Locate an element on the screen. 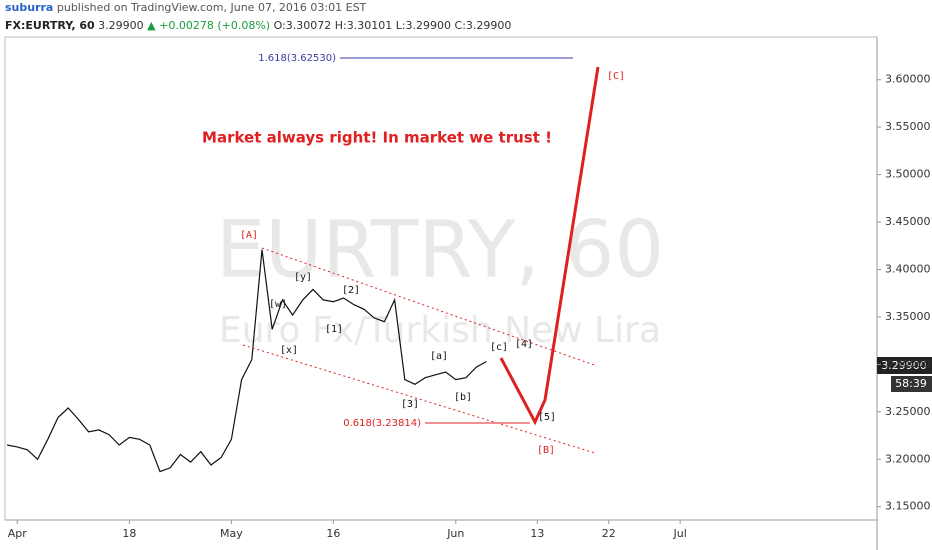 The height and width of the screenshot is (550, 932). price-tag: 3.29900 is located at coordinates (904, 365).